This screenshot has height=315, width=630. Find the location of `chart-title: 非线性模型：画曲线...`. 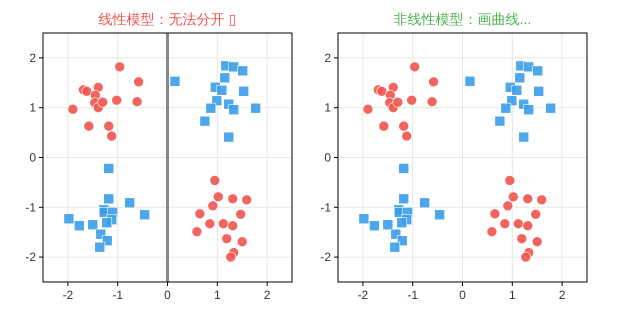

chart-title: 非线性模型：画曲线... is located at coordinates (463, 19).